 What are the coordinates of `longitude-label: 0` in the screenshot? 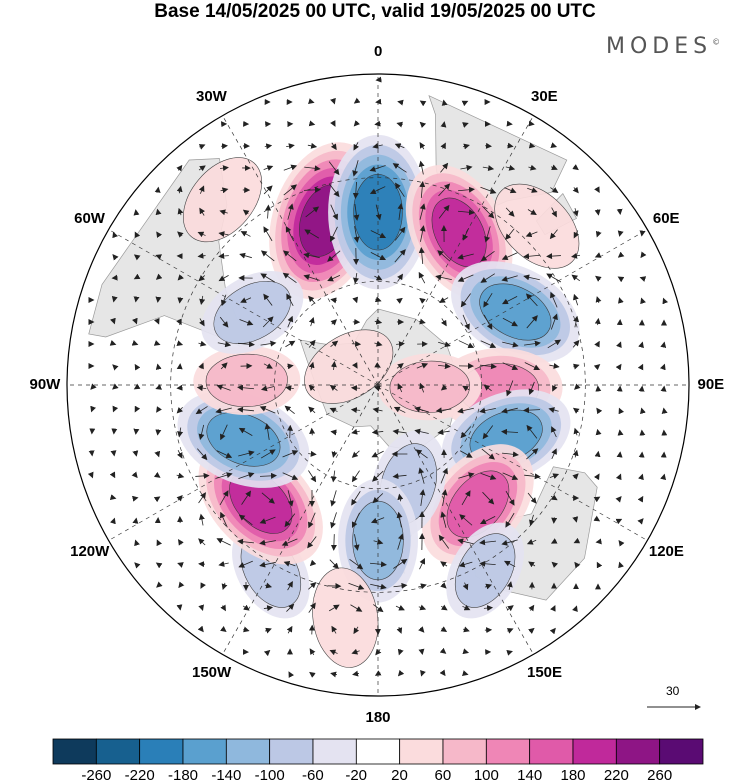 It's located at (378, 52).